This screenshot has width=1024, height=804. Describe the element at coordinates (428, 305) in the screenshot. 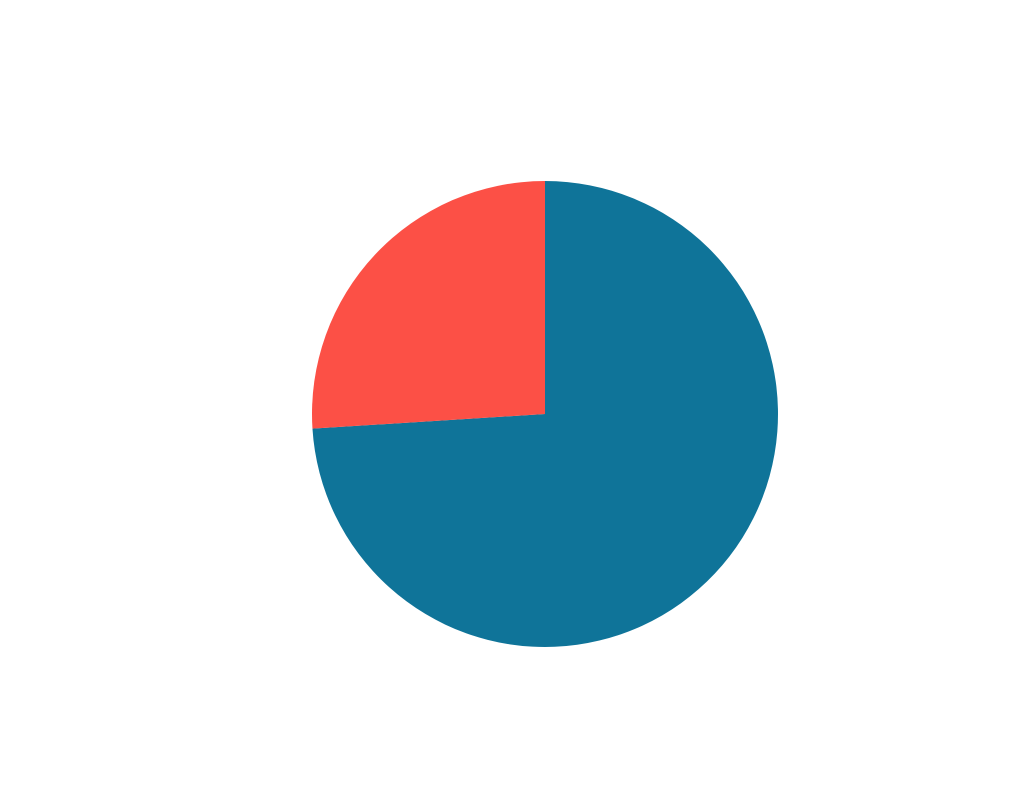

I see `pie-slice` at that location.